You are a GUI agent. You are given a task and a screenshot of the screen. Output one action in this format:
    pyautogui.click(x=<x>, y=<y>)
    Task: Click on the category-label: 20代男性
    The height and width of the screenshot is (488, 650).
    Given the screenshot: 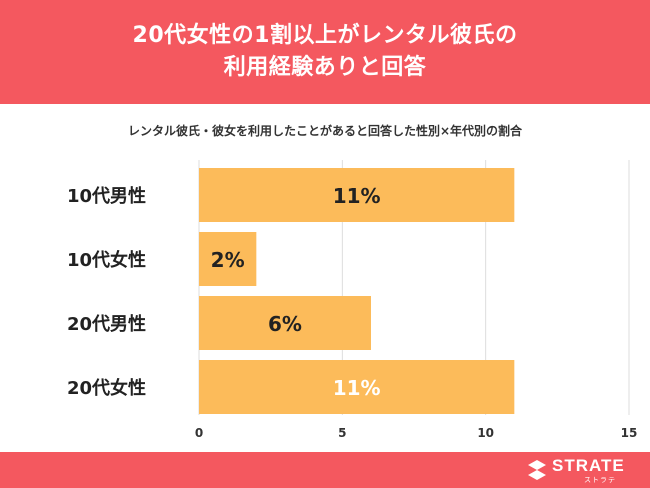 What is the action you would take?
    pyautogui.click(x=106, y=324)
    